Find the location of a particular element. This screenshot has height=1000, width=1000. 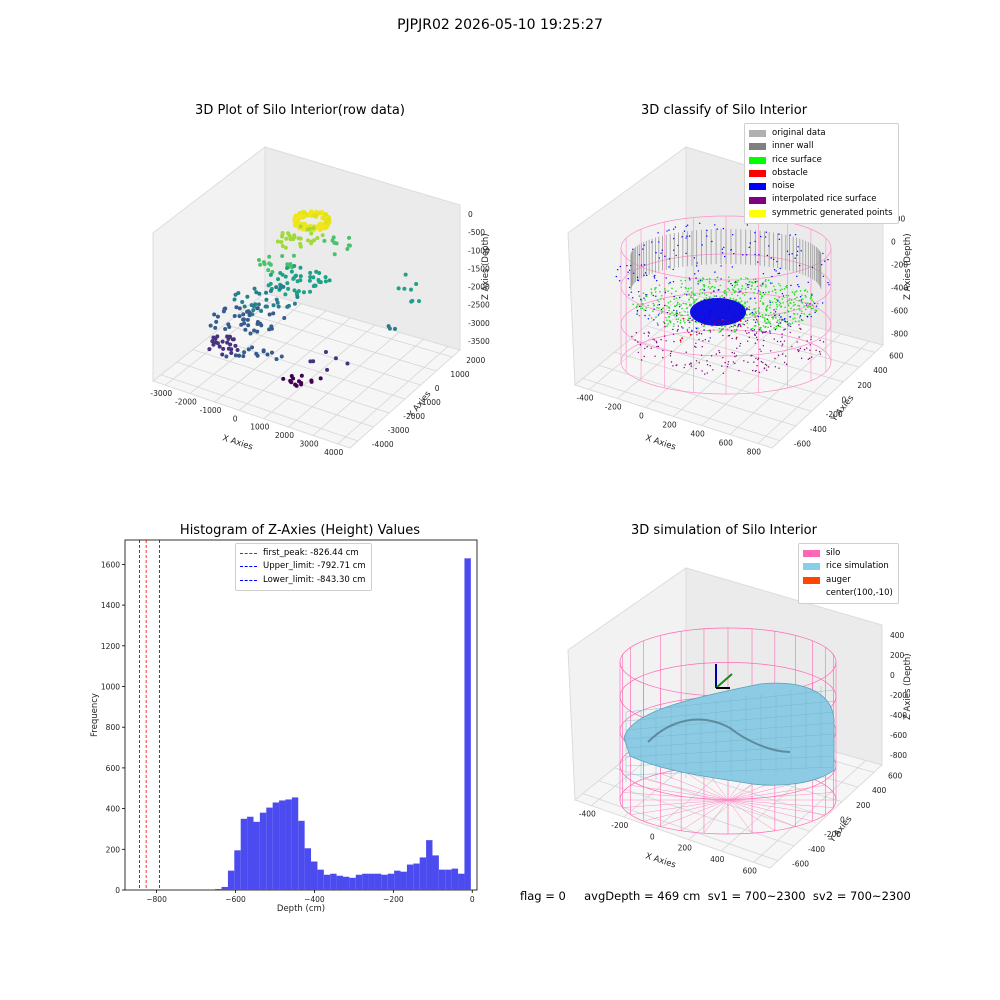

p1-point-cloud is located at coordinates (314, 298).